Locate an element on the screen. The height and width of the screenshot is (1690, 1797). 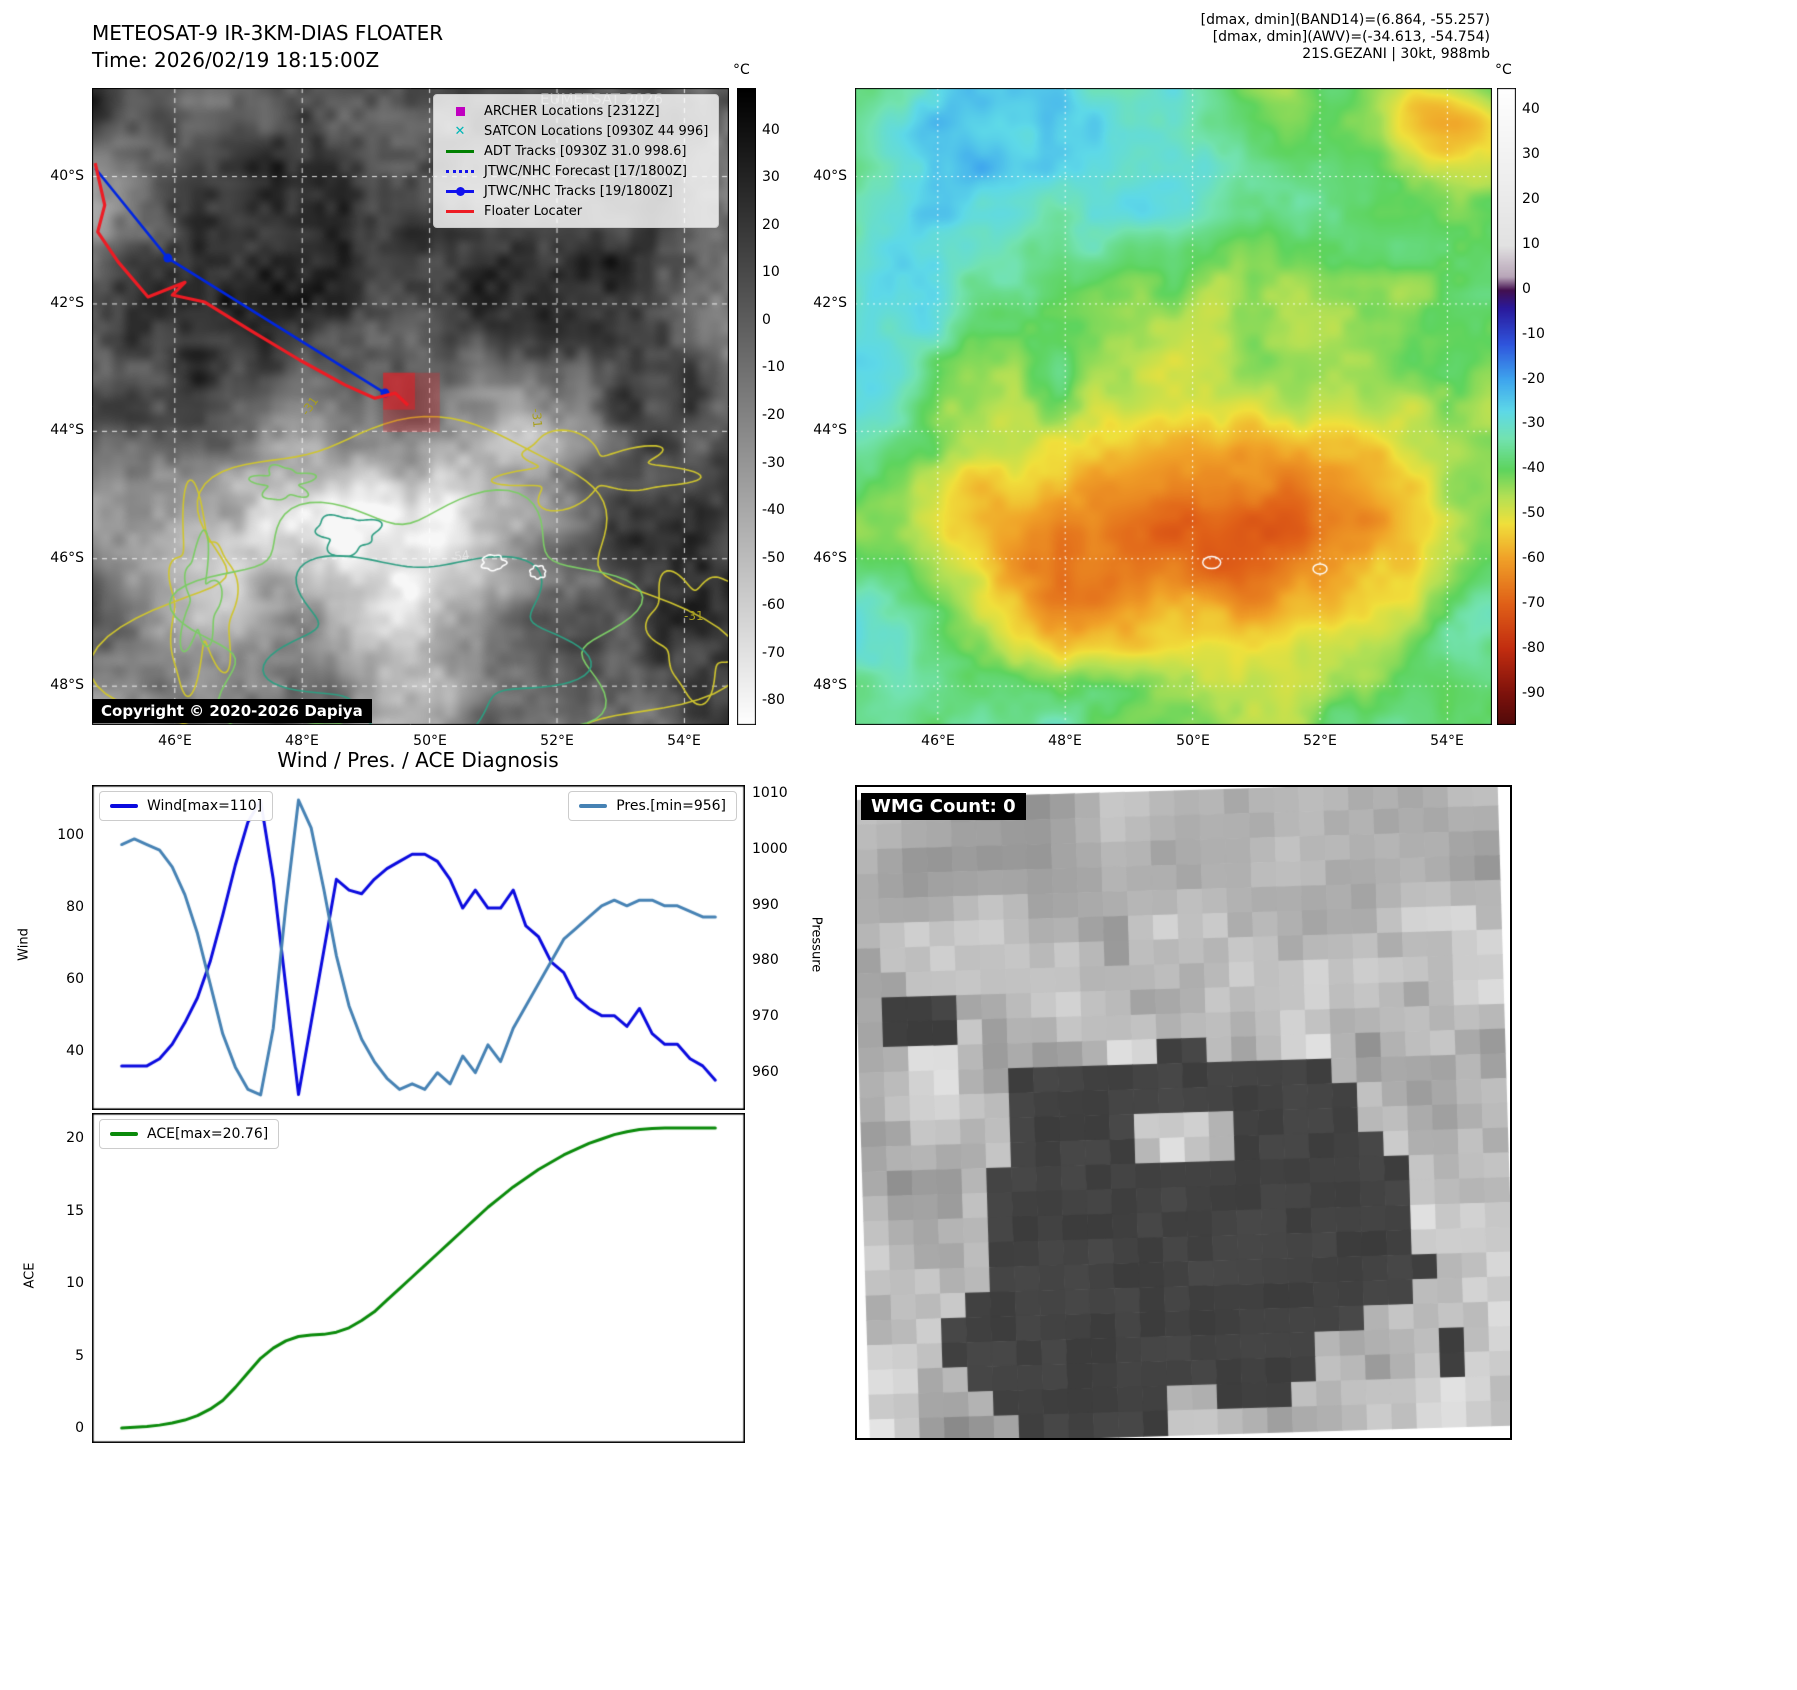
awv-colorbar-tick: 40 is located at coordinates (1531, 109).